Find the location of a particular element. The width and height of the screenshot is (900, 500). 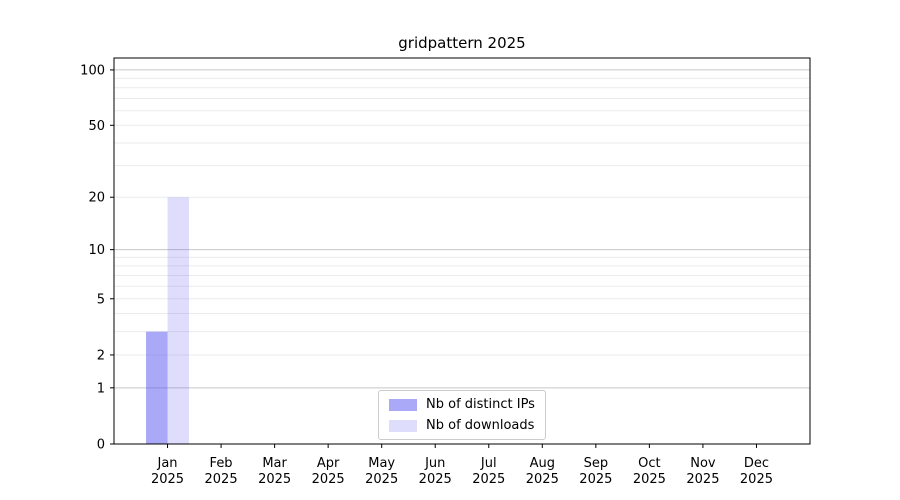

legend-swatch-downloads-icon is located at coordinates (403, 425).